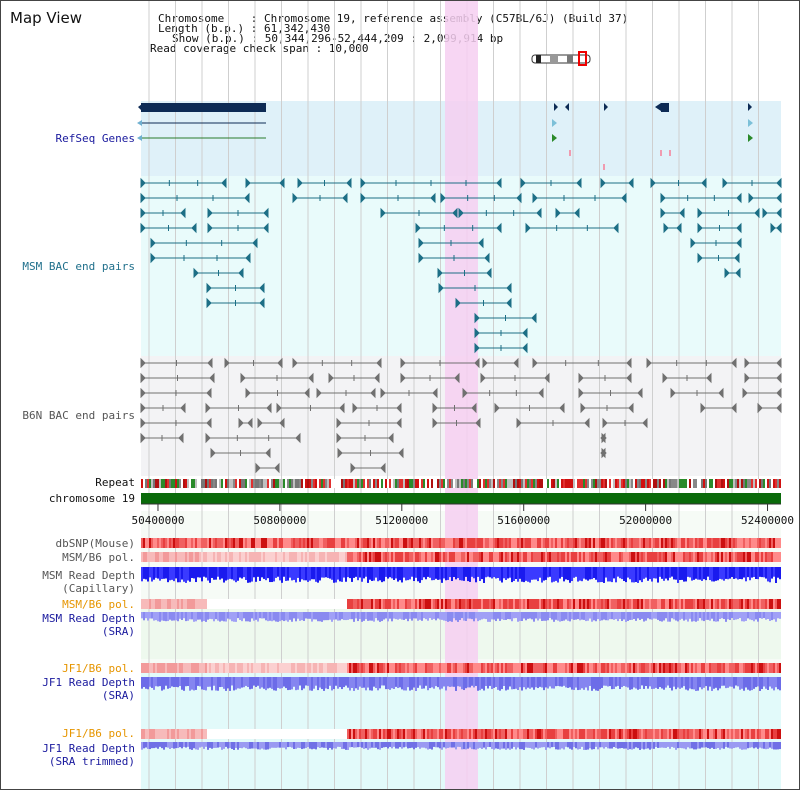 The height and width of the screenshot is (790, 800). Describe the element at coordinates (88, 682) in the screenshot. I see `jf1-depth-sra-label: JF1 Read Depth` at that location.